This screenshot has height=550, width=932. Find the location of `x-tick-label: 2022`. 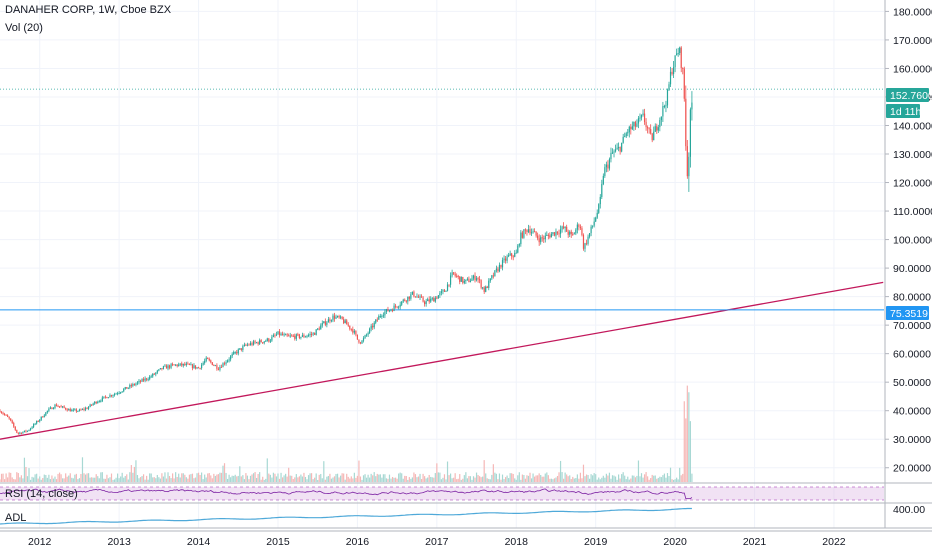

x-tick-label: 2022 is located at coordinates (834, 542).